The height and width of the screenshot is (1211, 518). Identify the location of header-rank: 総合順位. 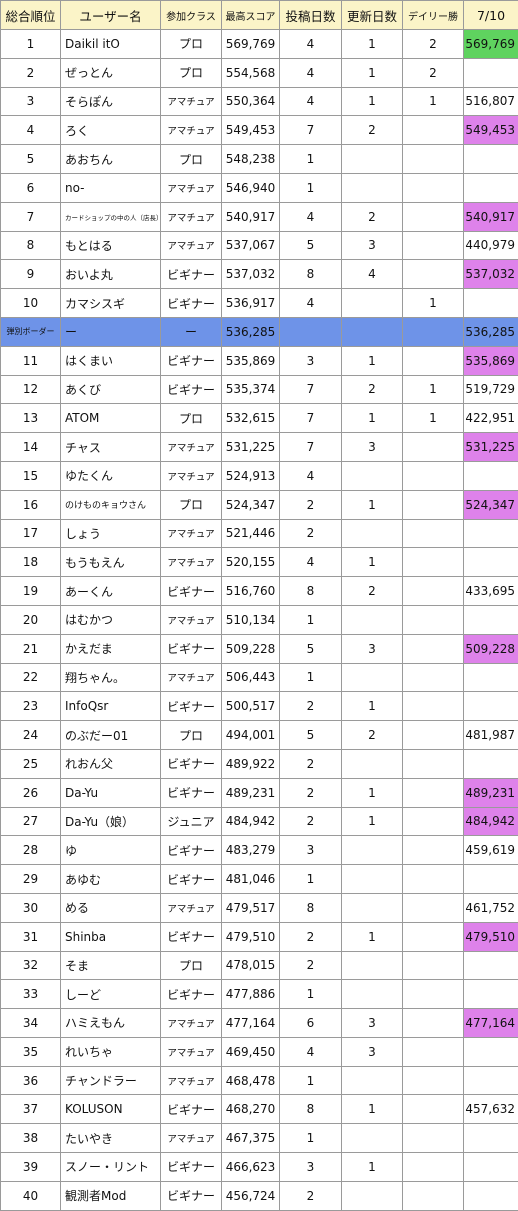
(31, 15).